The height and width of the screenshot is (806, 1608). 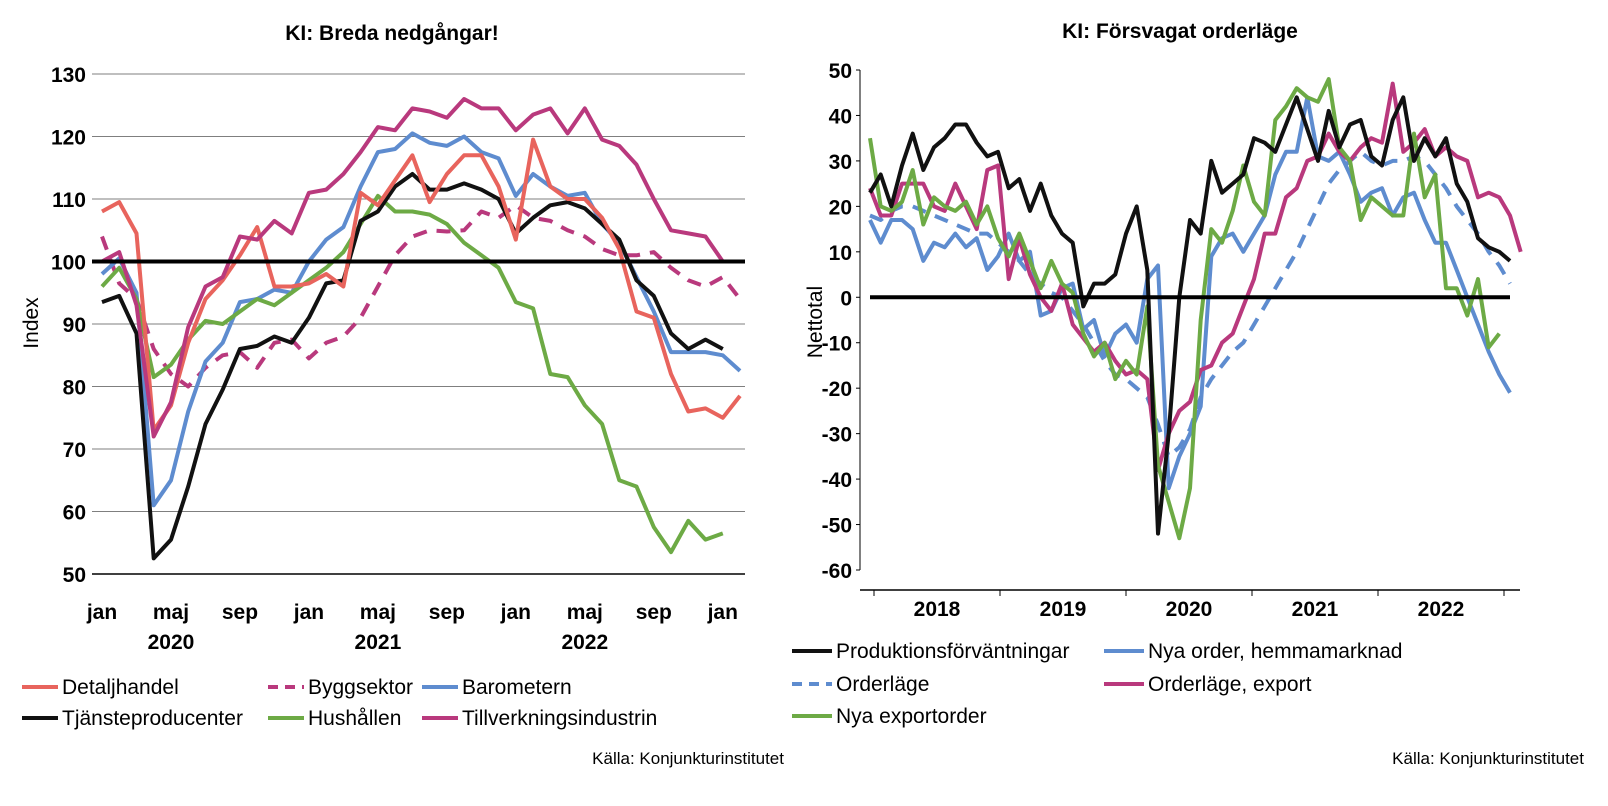 What do you see at coordinates (688, 758) in the screenshot?
I see `left-source-note: Källa: Konjunkturinstitutet` at bounding box center [688, 758].